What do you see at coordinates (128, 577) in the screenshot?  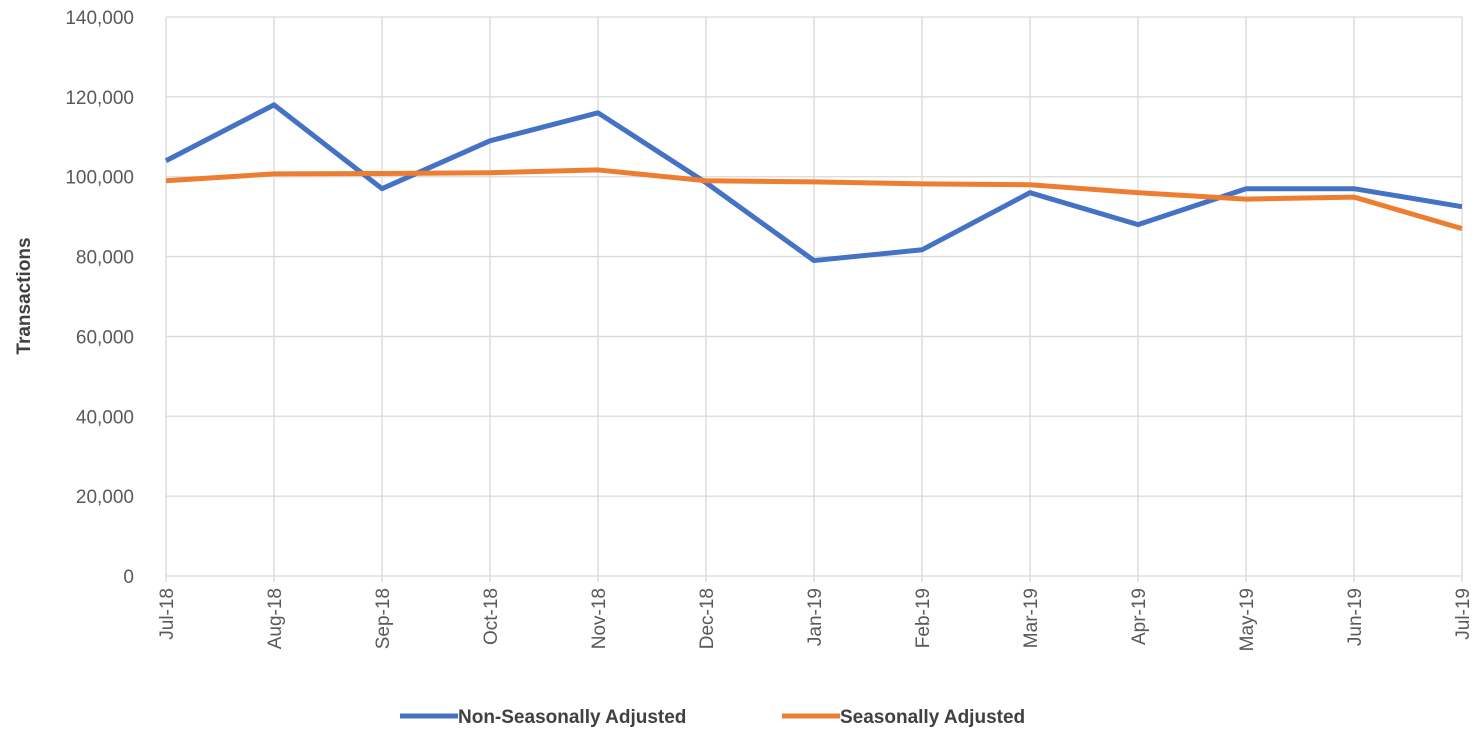 I see `y-tick-label: 0` at bounding box center [128, 577].